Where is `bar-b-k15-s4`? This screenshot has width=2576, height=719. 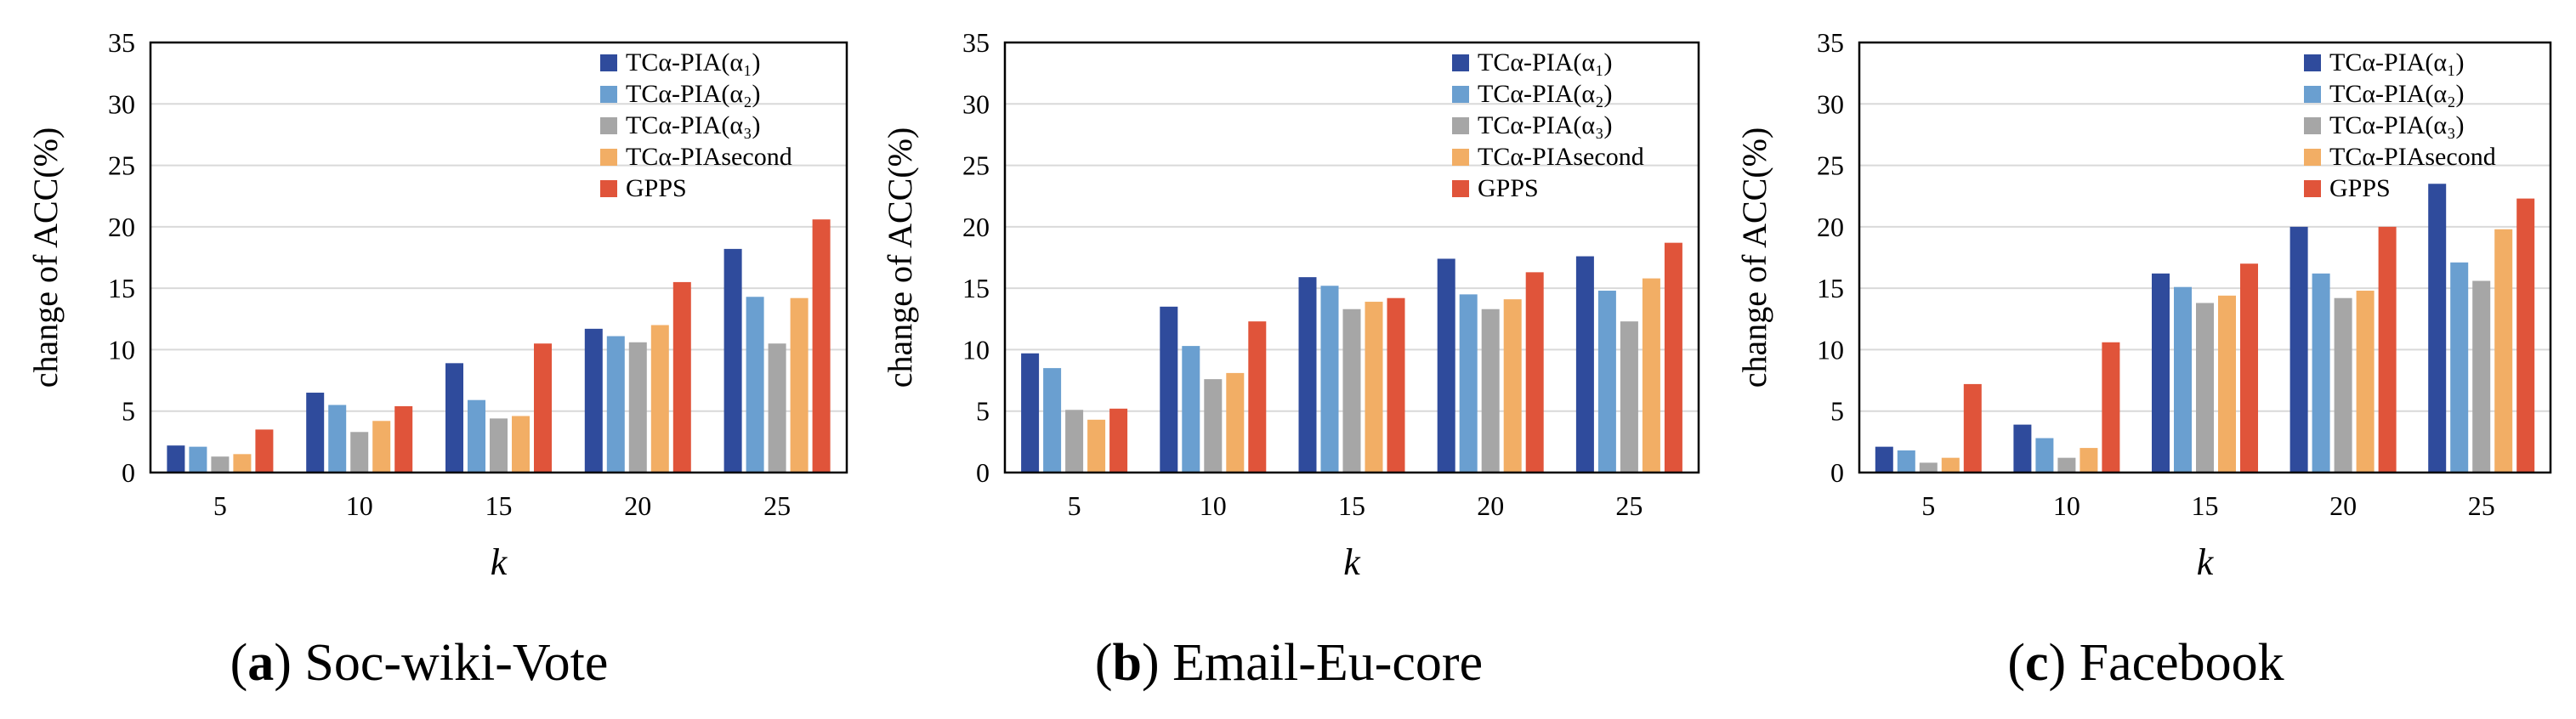
bar-b-k15-s4 is located at coordinates (1374, 387).